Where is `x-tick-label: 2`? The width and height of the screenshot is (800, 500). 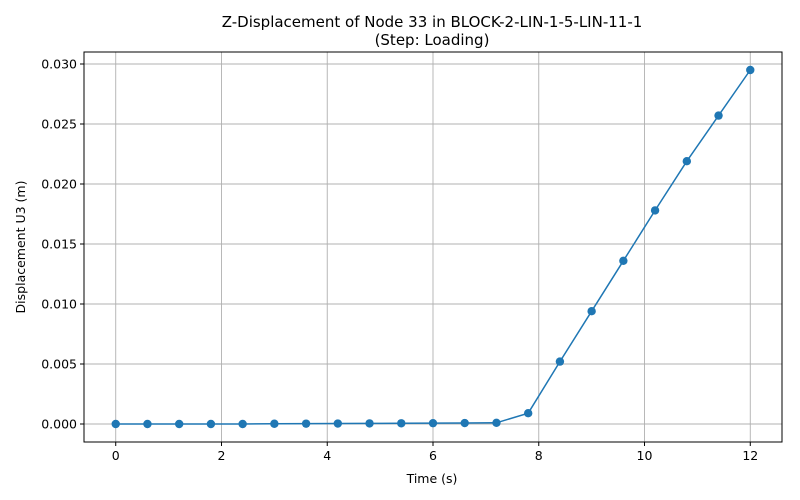 x-tick-label: 2 is located at coordinates (222, 455).